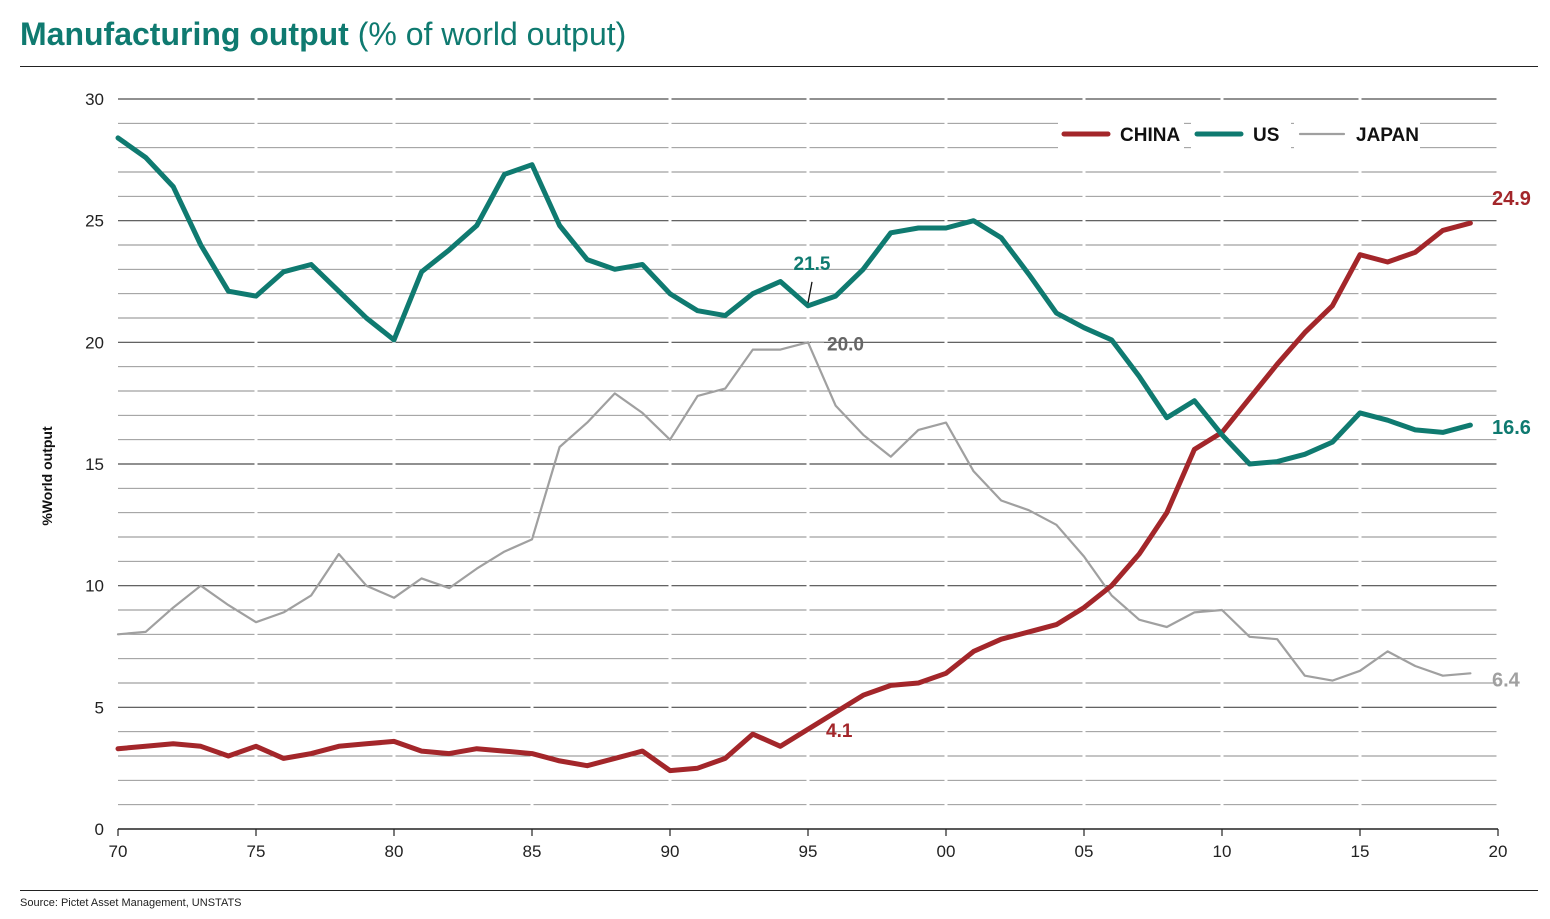 This screenshot has height=919, width=1550. Describe the element at coordinates (94, 342) in the screenshot. I see `y-tick-label: 20` at that location.